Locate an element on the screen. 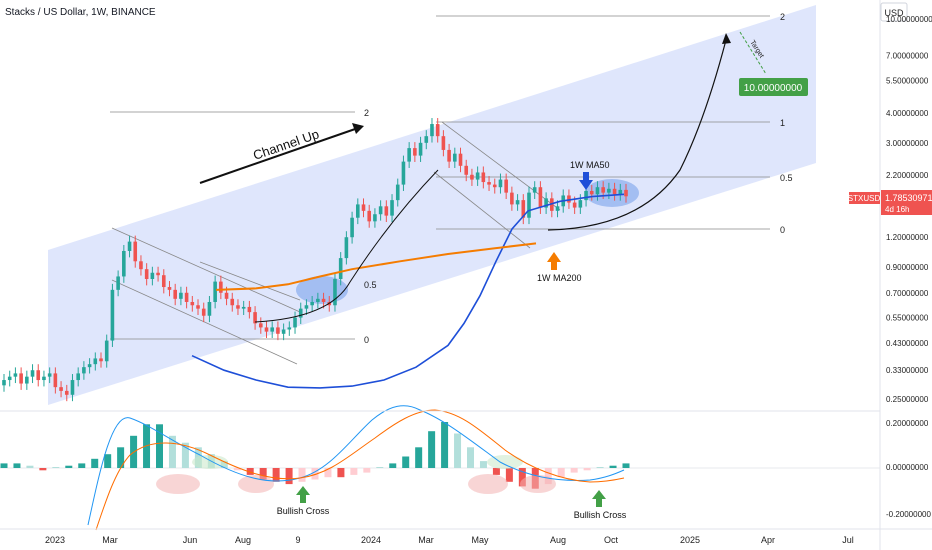 The height and width of the screenshot is (550, 932). ma50-arrow is located at coordinates (586, 181).